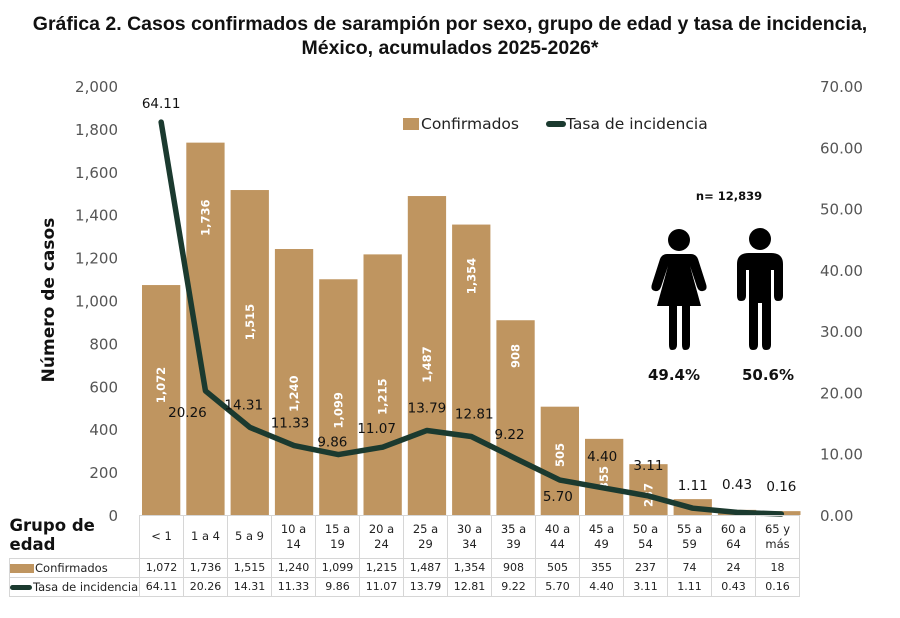 The height and width of the screenshot is (618, 900). Describe the element at coordinates (469, 543) in the screenshot. I see `table-category-label: 34` at that location.